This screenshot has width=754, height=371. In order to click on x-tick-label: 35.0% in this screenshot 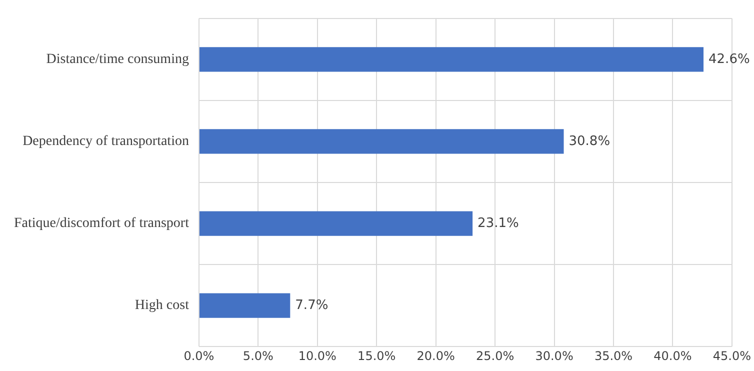, I will do `click(613, 355)`.